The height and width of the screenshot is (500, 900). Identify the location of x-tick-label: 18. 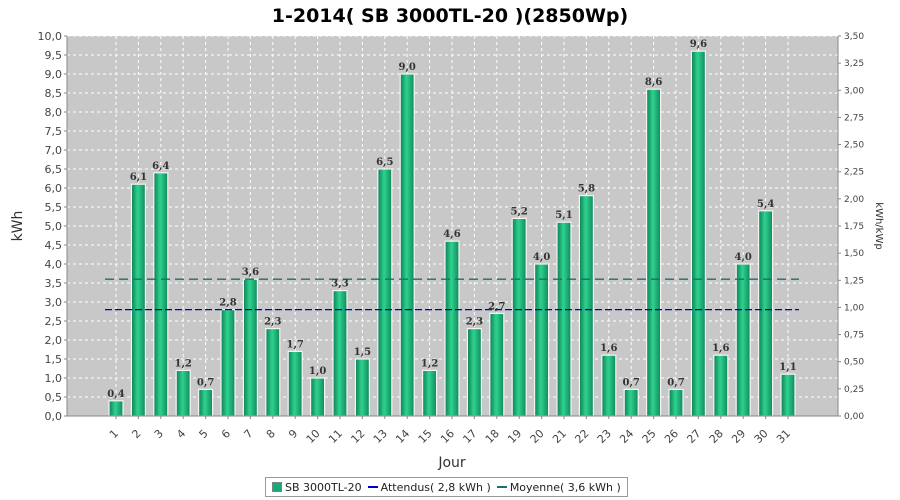
(492, 436).